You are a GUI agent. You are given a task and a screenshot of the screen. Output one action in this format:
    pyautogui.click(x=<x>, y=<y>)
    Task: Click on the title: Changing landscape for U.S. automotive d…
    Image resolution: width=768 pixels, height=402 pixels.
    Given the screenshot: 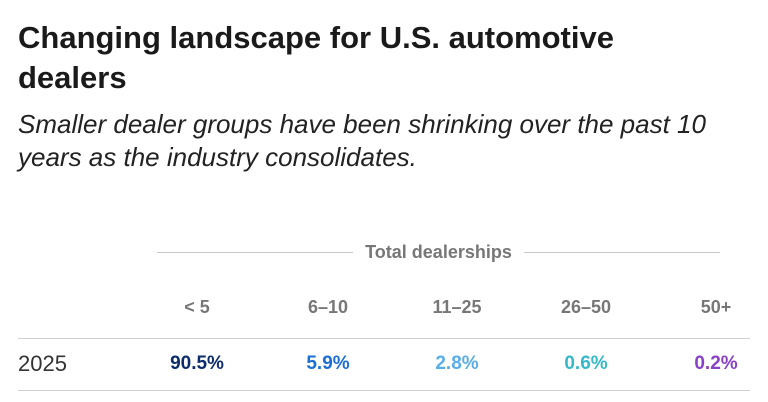 What is the action you would take?
    pyautogui.click(x=316, y=57)
    